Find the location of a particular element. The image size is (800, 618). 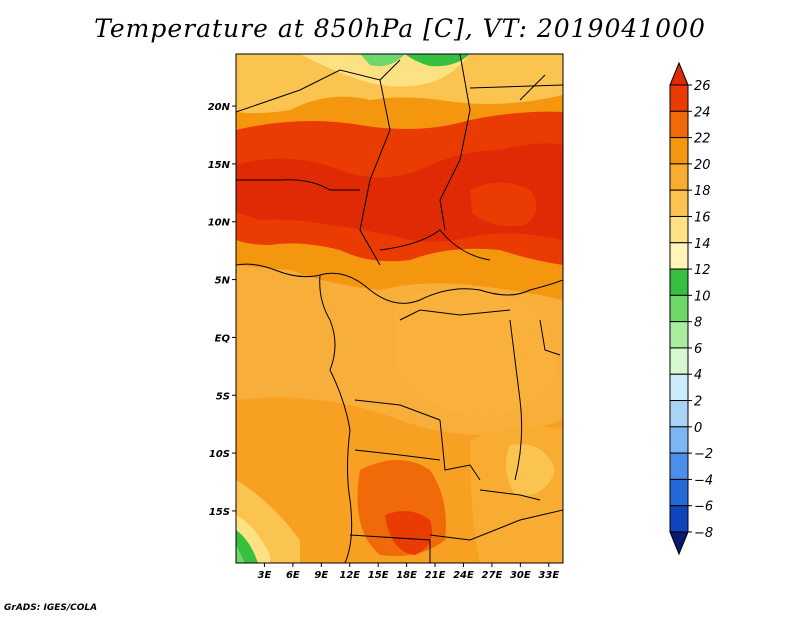

colorbar-bottom-arrow is located at coordinates (679, 543).